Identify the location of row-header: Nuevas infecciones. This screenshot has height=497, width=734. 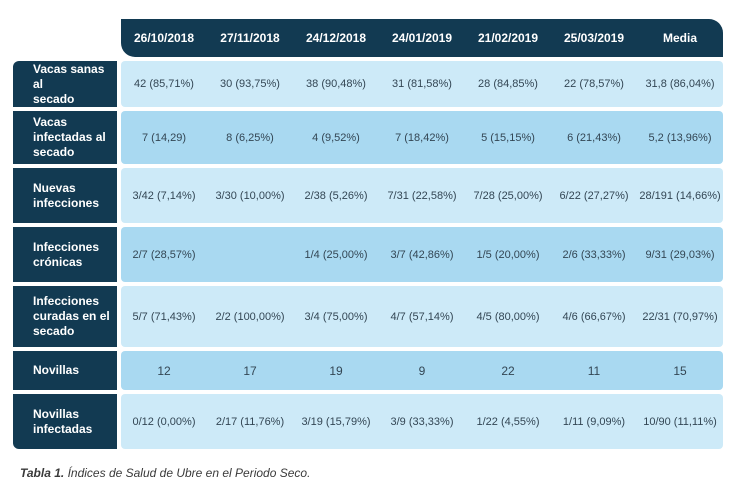
(65, 195).